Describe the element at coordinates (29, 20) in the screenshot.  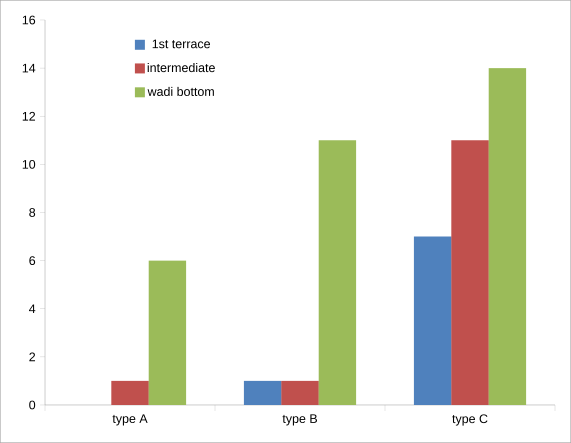
I see `y-tick-label: 16` at that location.